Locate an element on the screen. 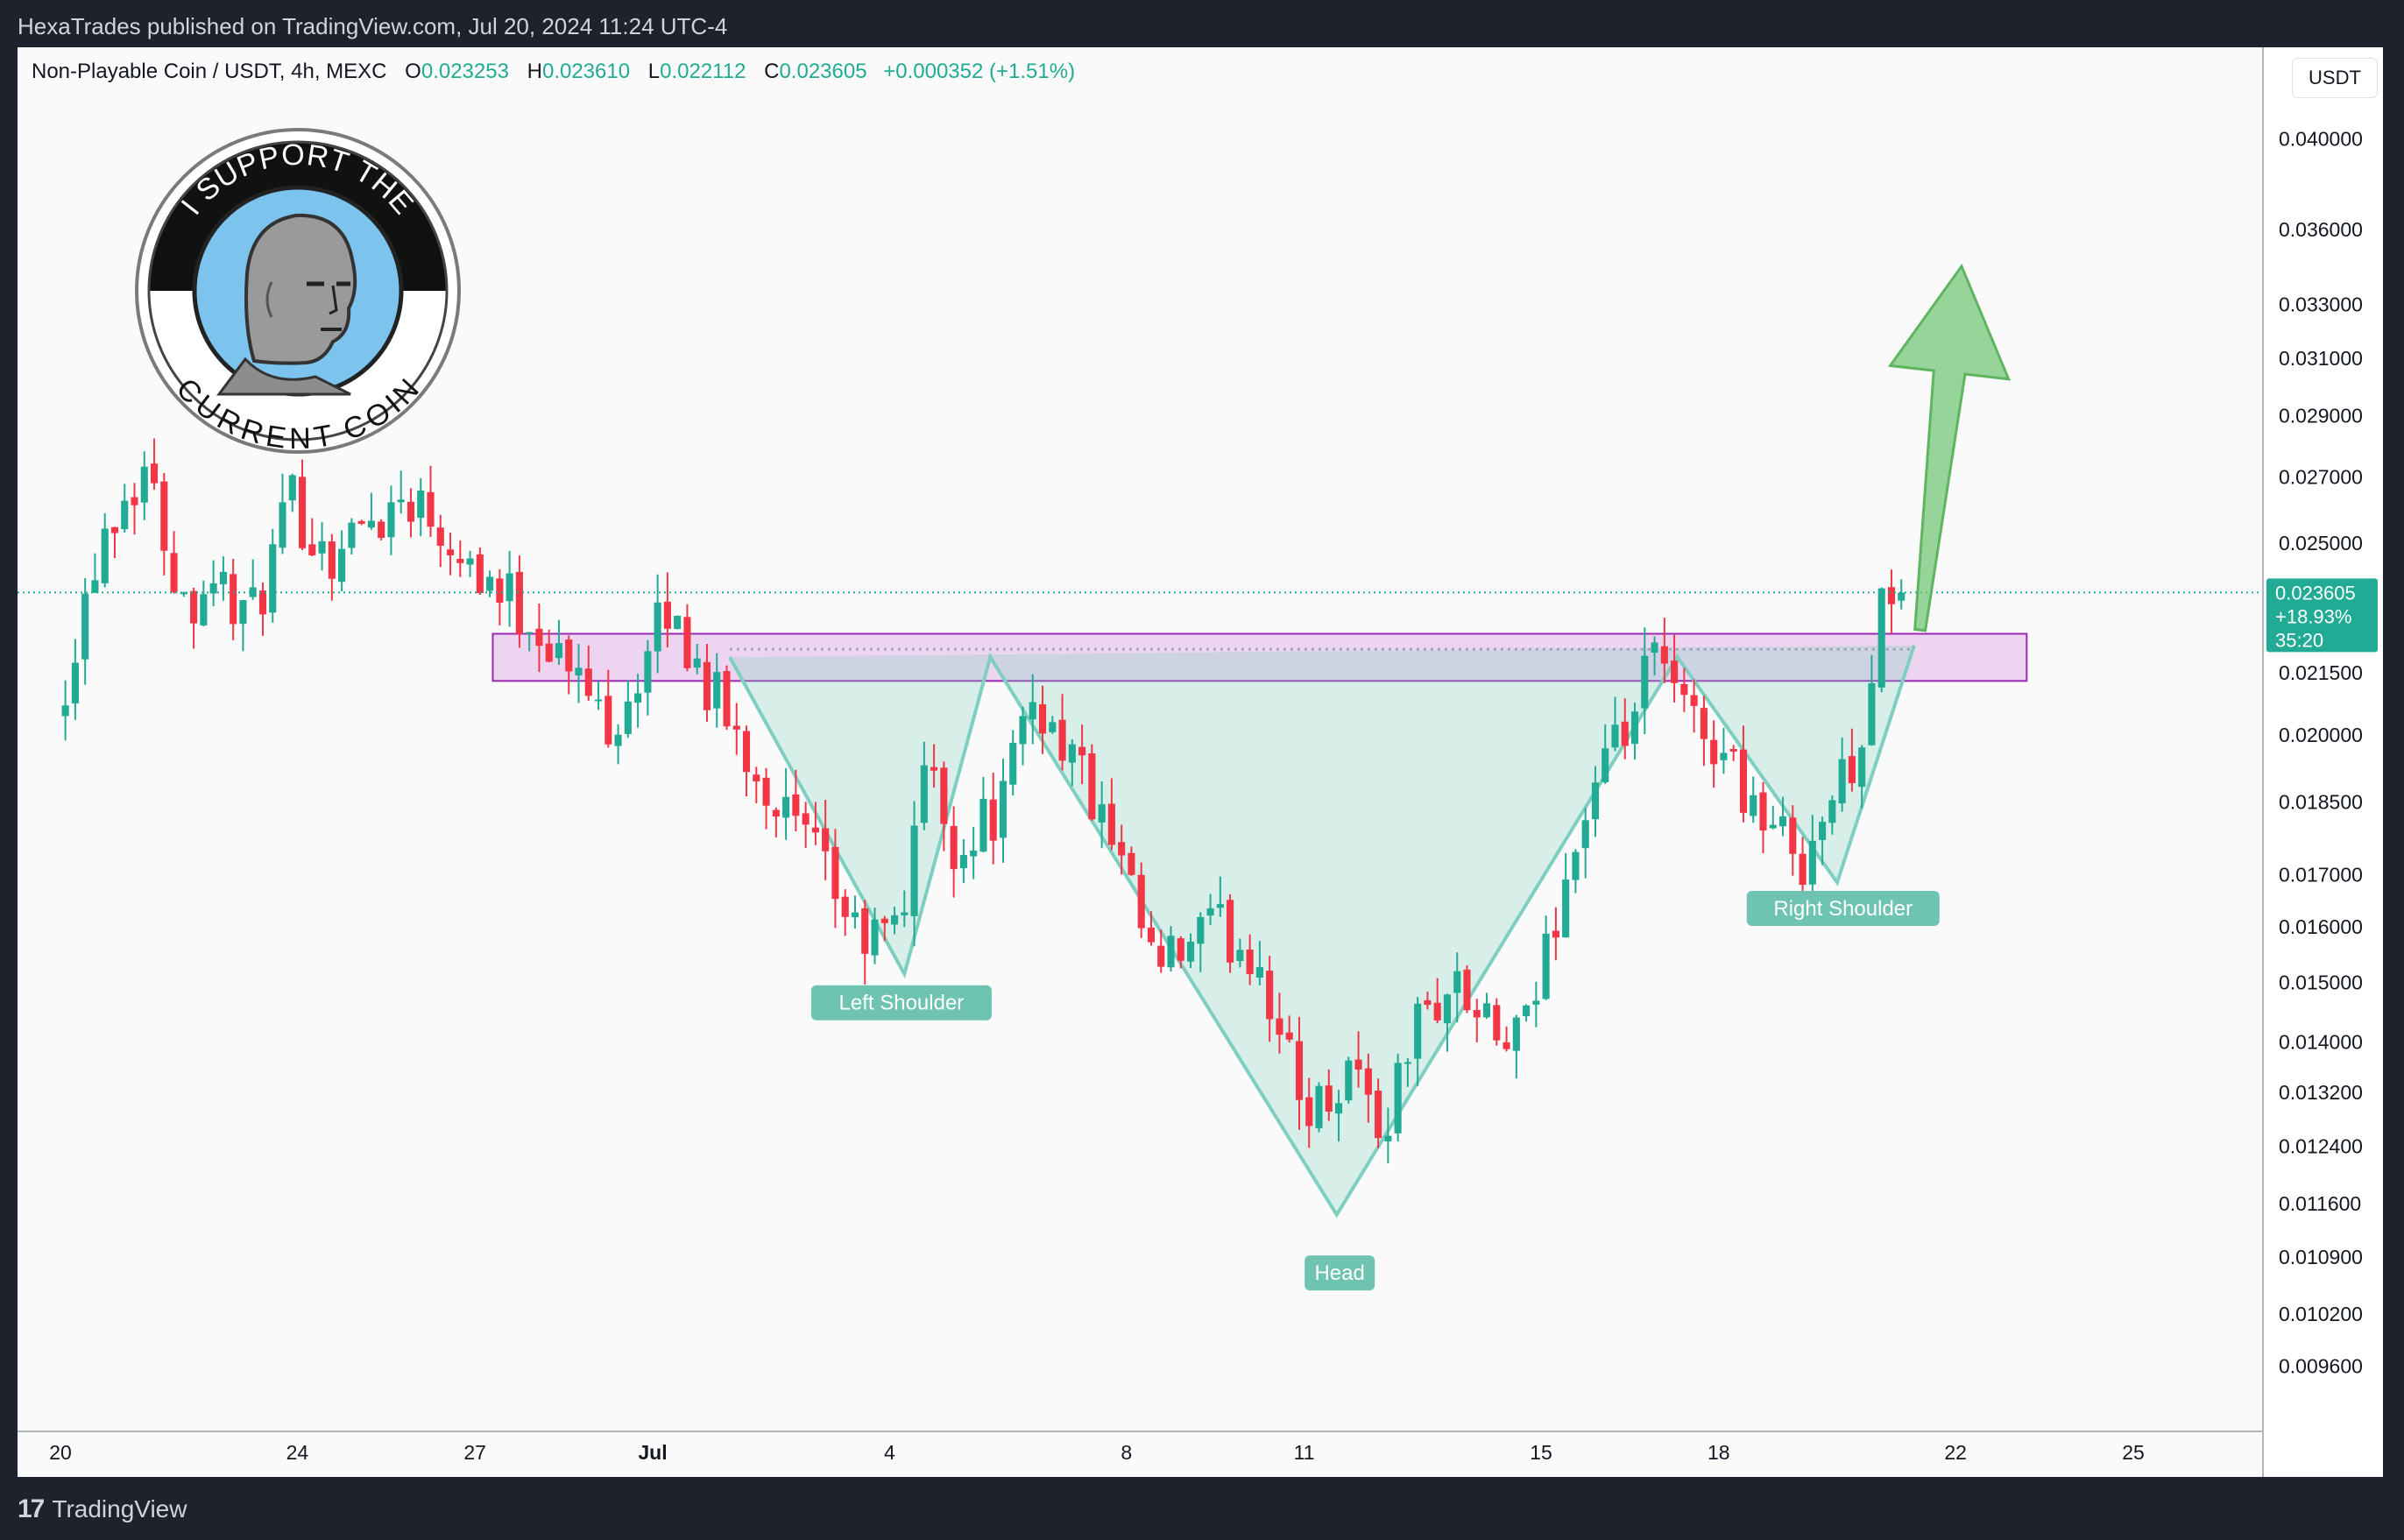 Image resolution: width=2404 pixels, height=1540 pixels. npc-face-icon is located at coordinates (287, 304).